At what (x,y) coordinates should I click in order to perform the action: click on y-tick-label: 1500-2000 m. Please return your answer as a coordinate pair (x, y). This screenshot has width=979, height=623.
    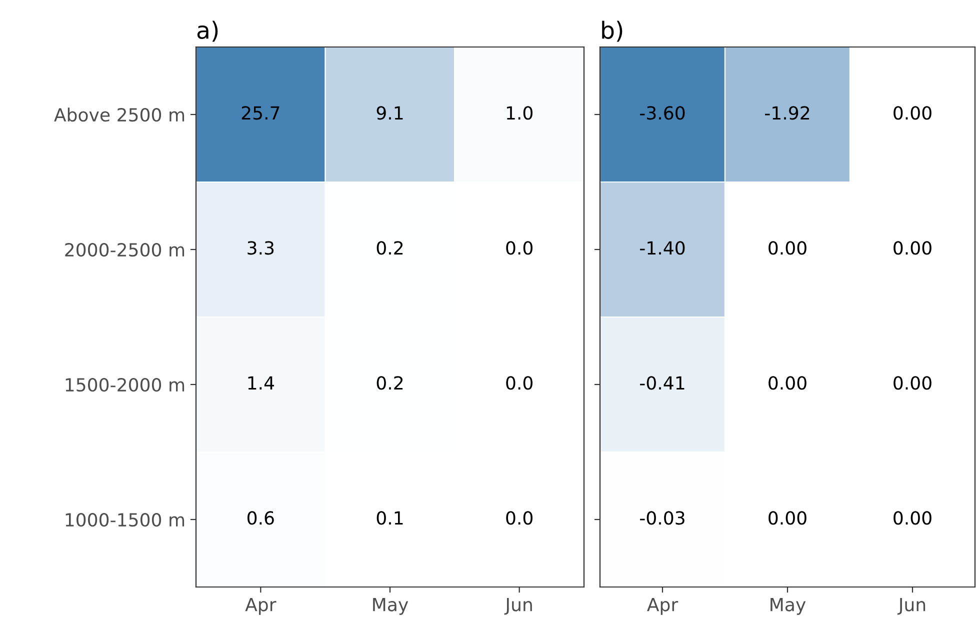
    Looking at the image, I should click on (125, 385).